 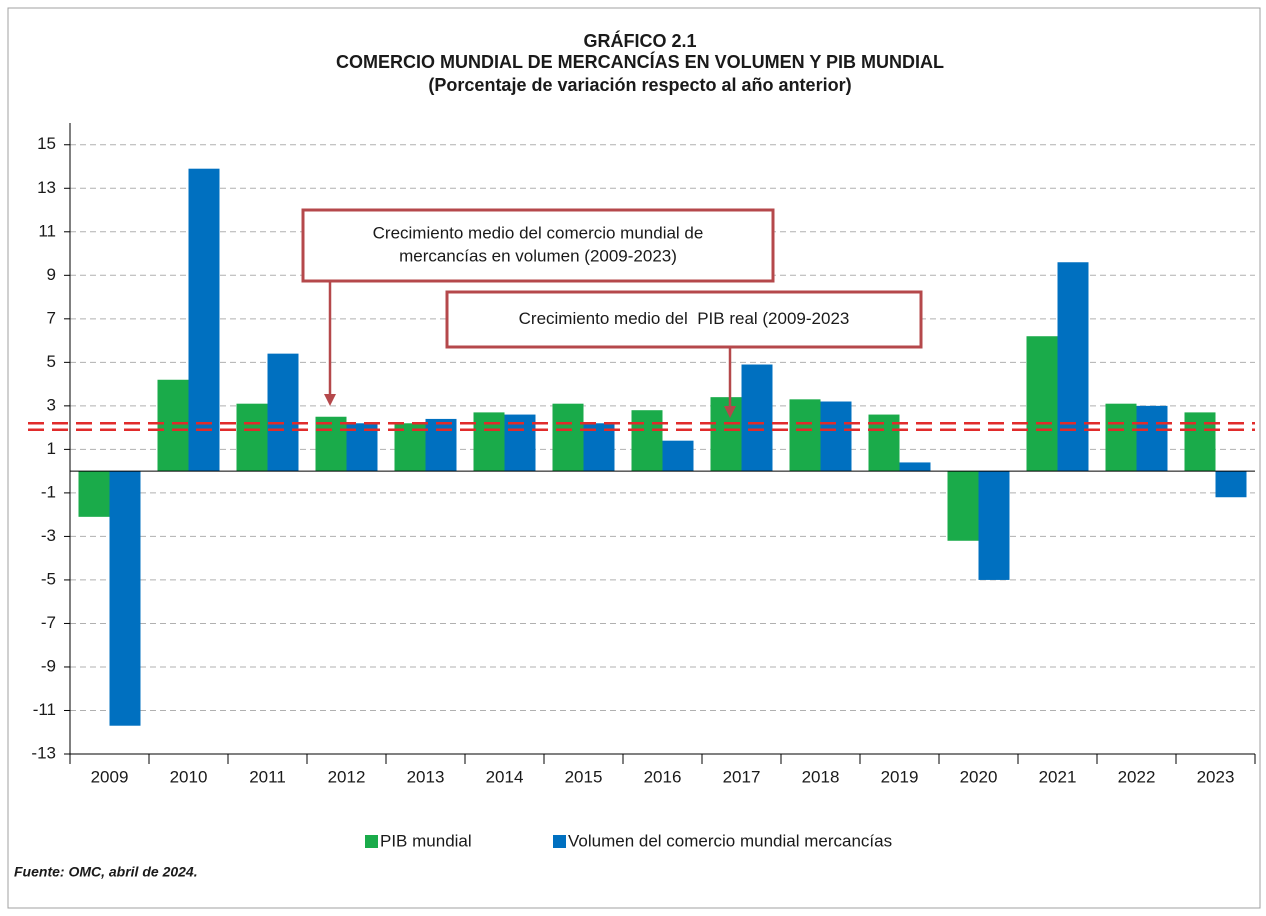 I want to click on x-tick-label: 2012, so click(x=347, y=776).